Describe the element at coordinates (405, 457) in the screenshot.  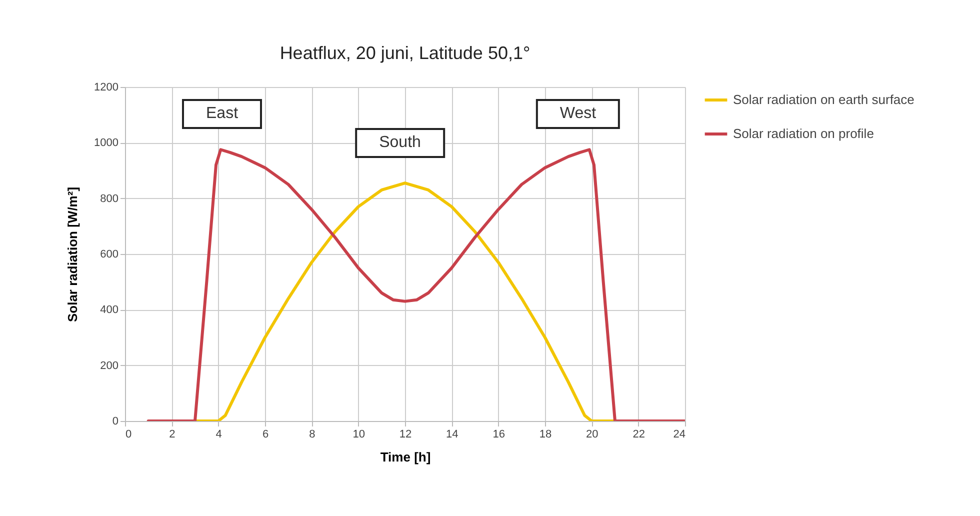
I see `x-axis-title: Time [h]` at that location.